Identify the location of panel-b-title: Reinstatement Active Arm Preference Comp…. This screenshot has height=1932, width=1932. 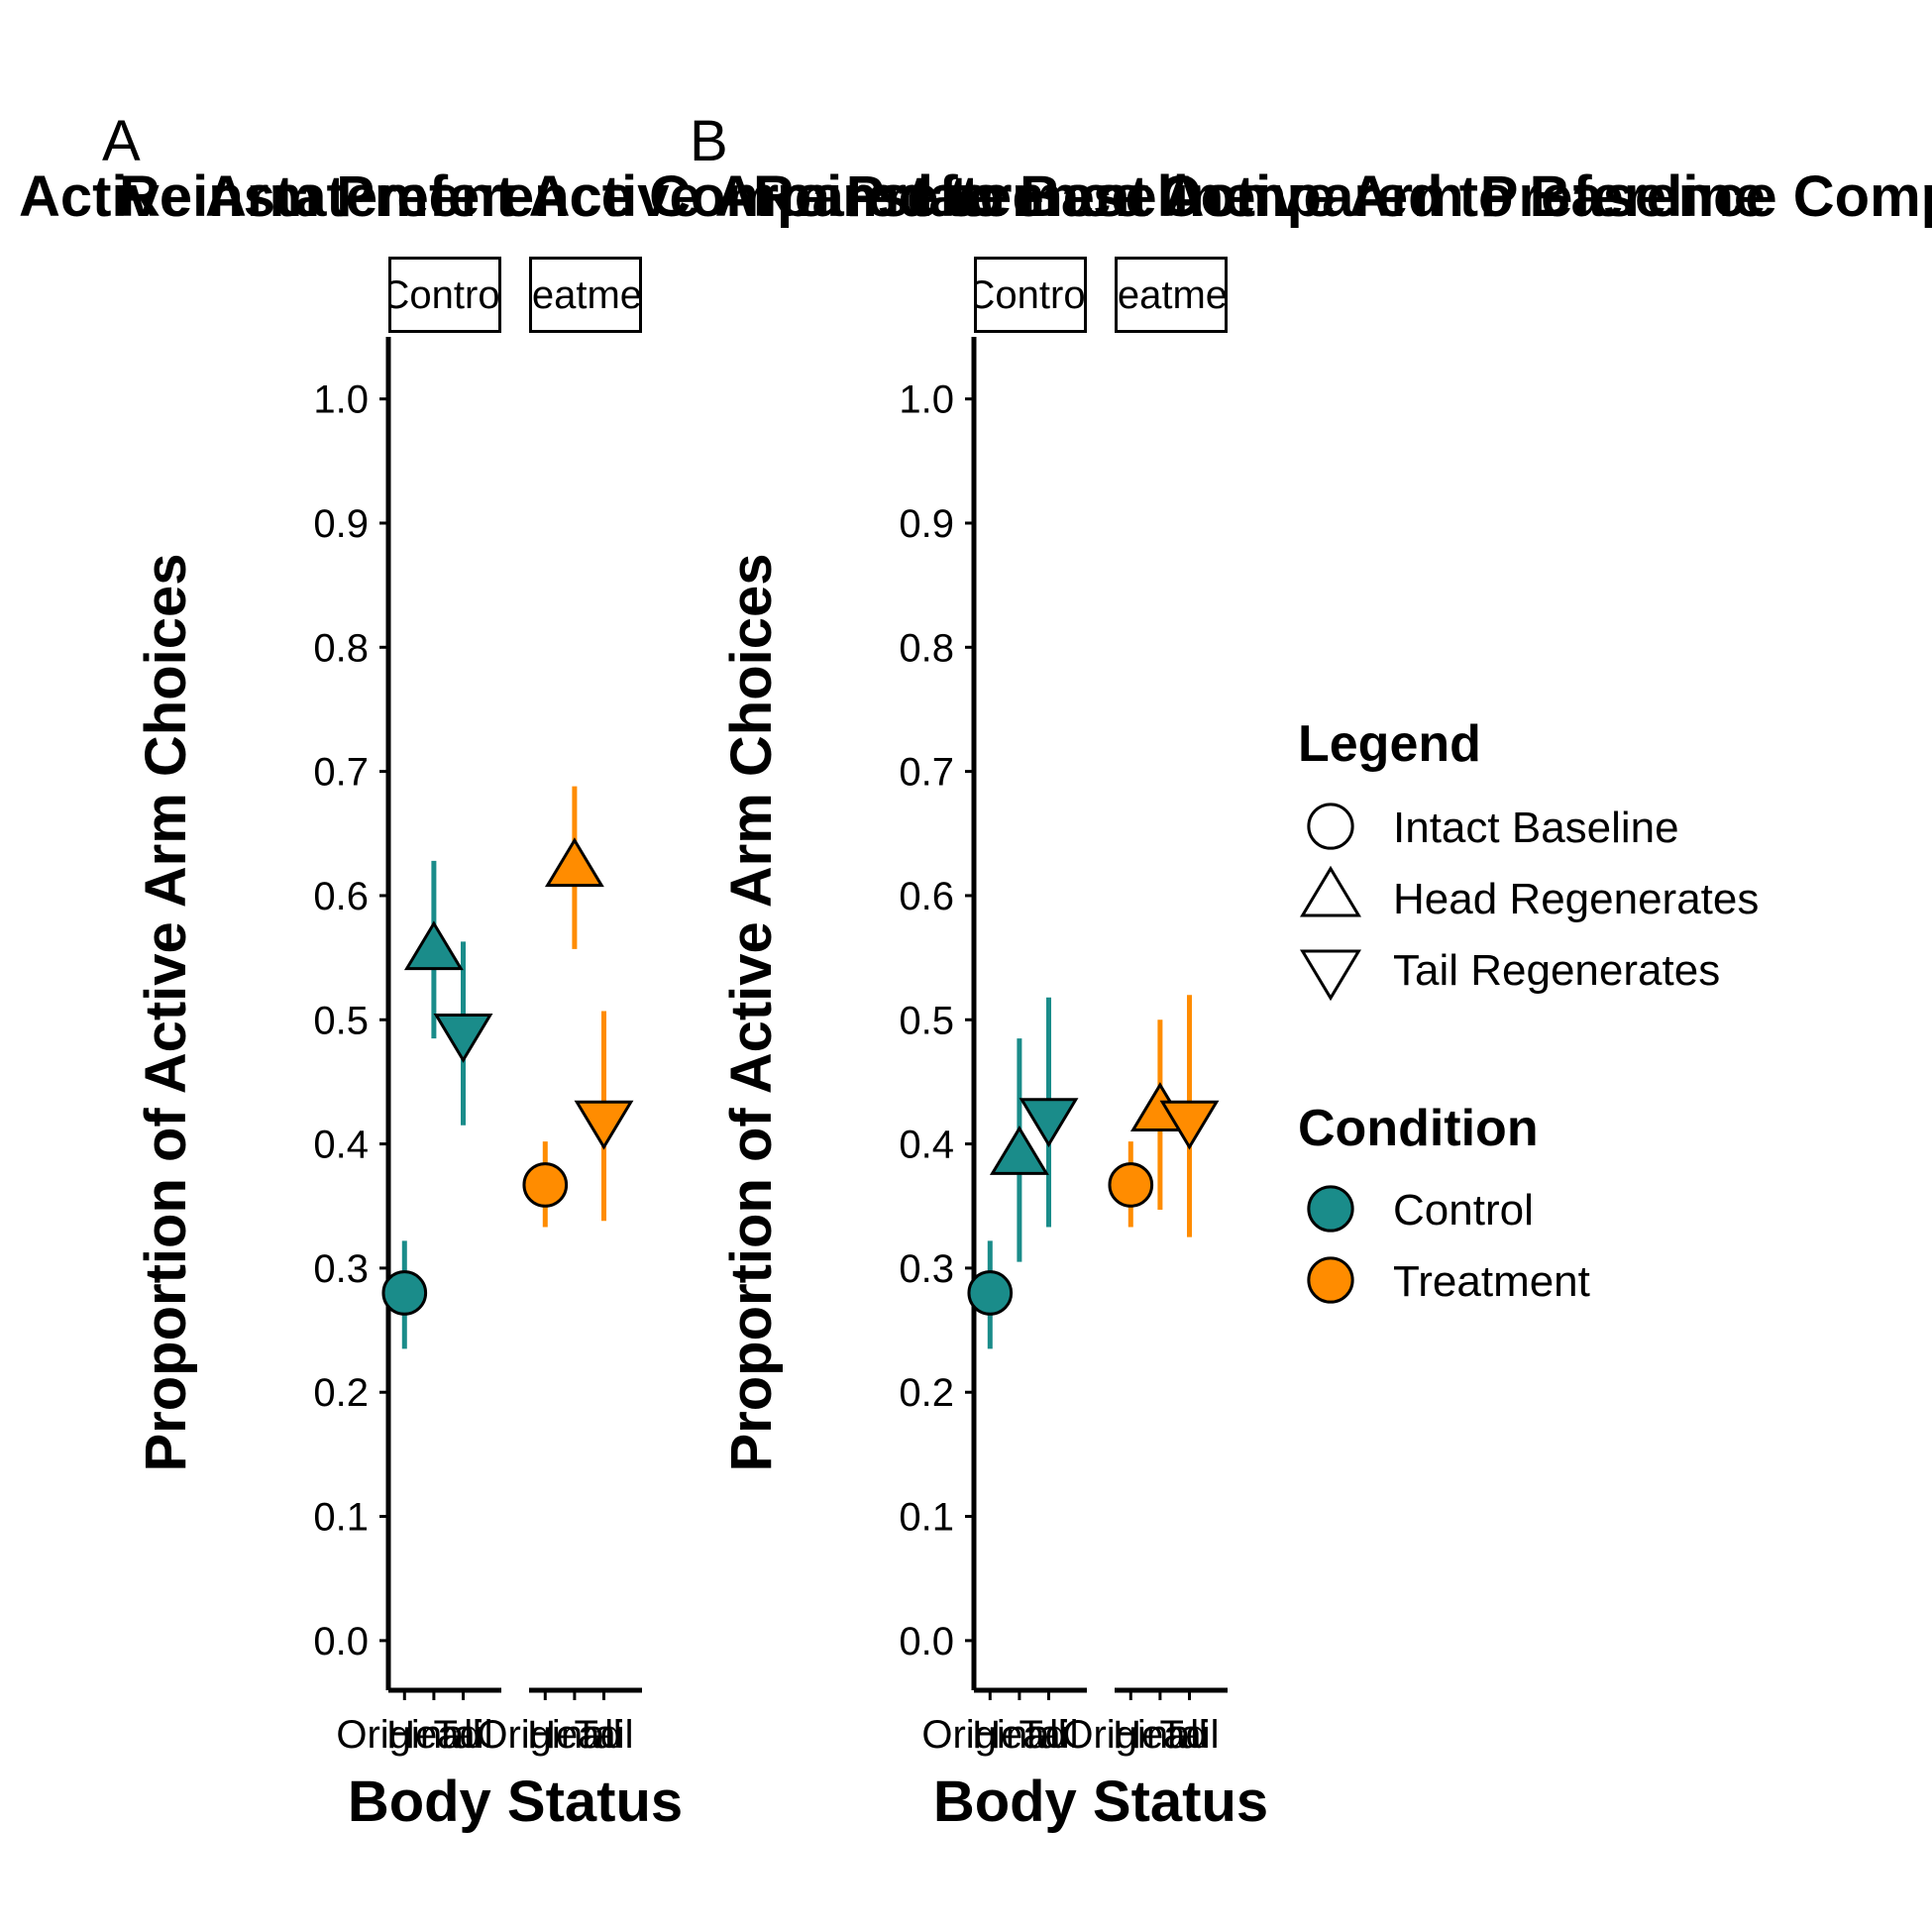
(1342, 196).